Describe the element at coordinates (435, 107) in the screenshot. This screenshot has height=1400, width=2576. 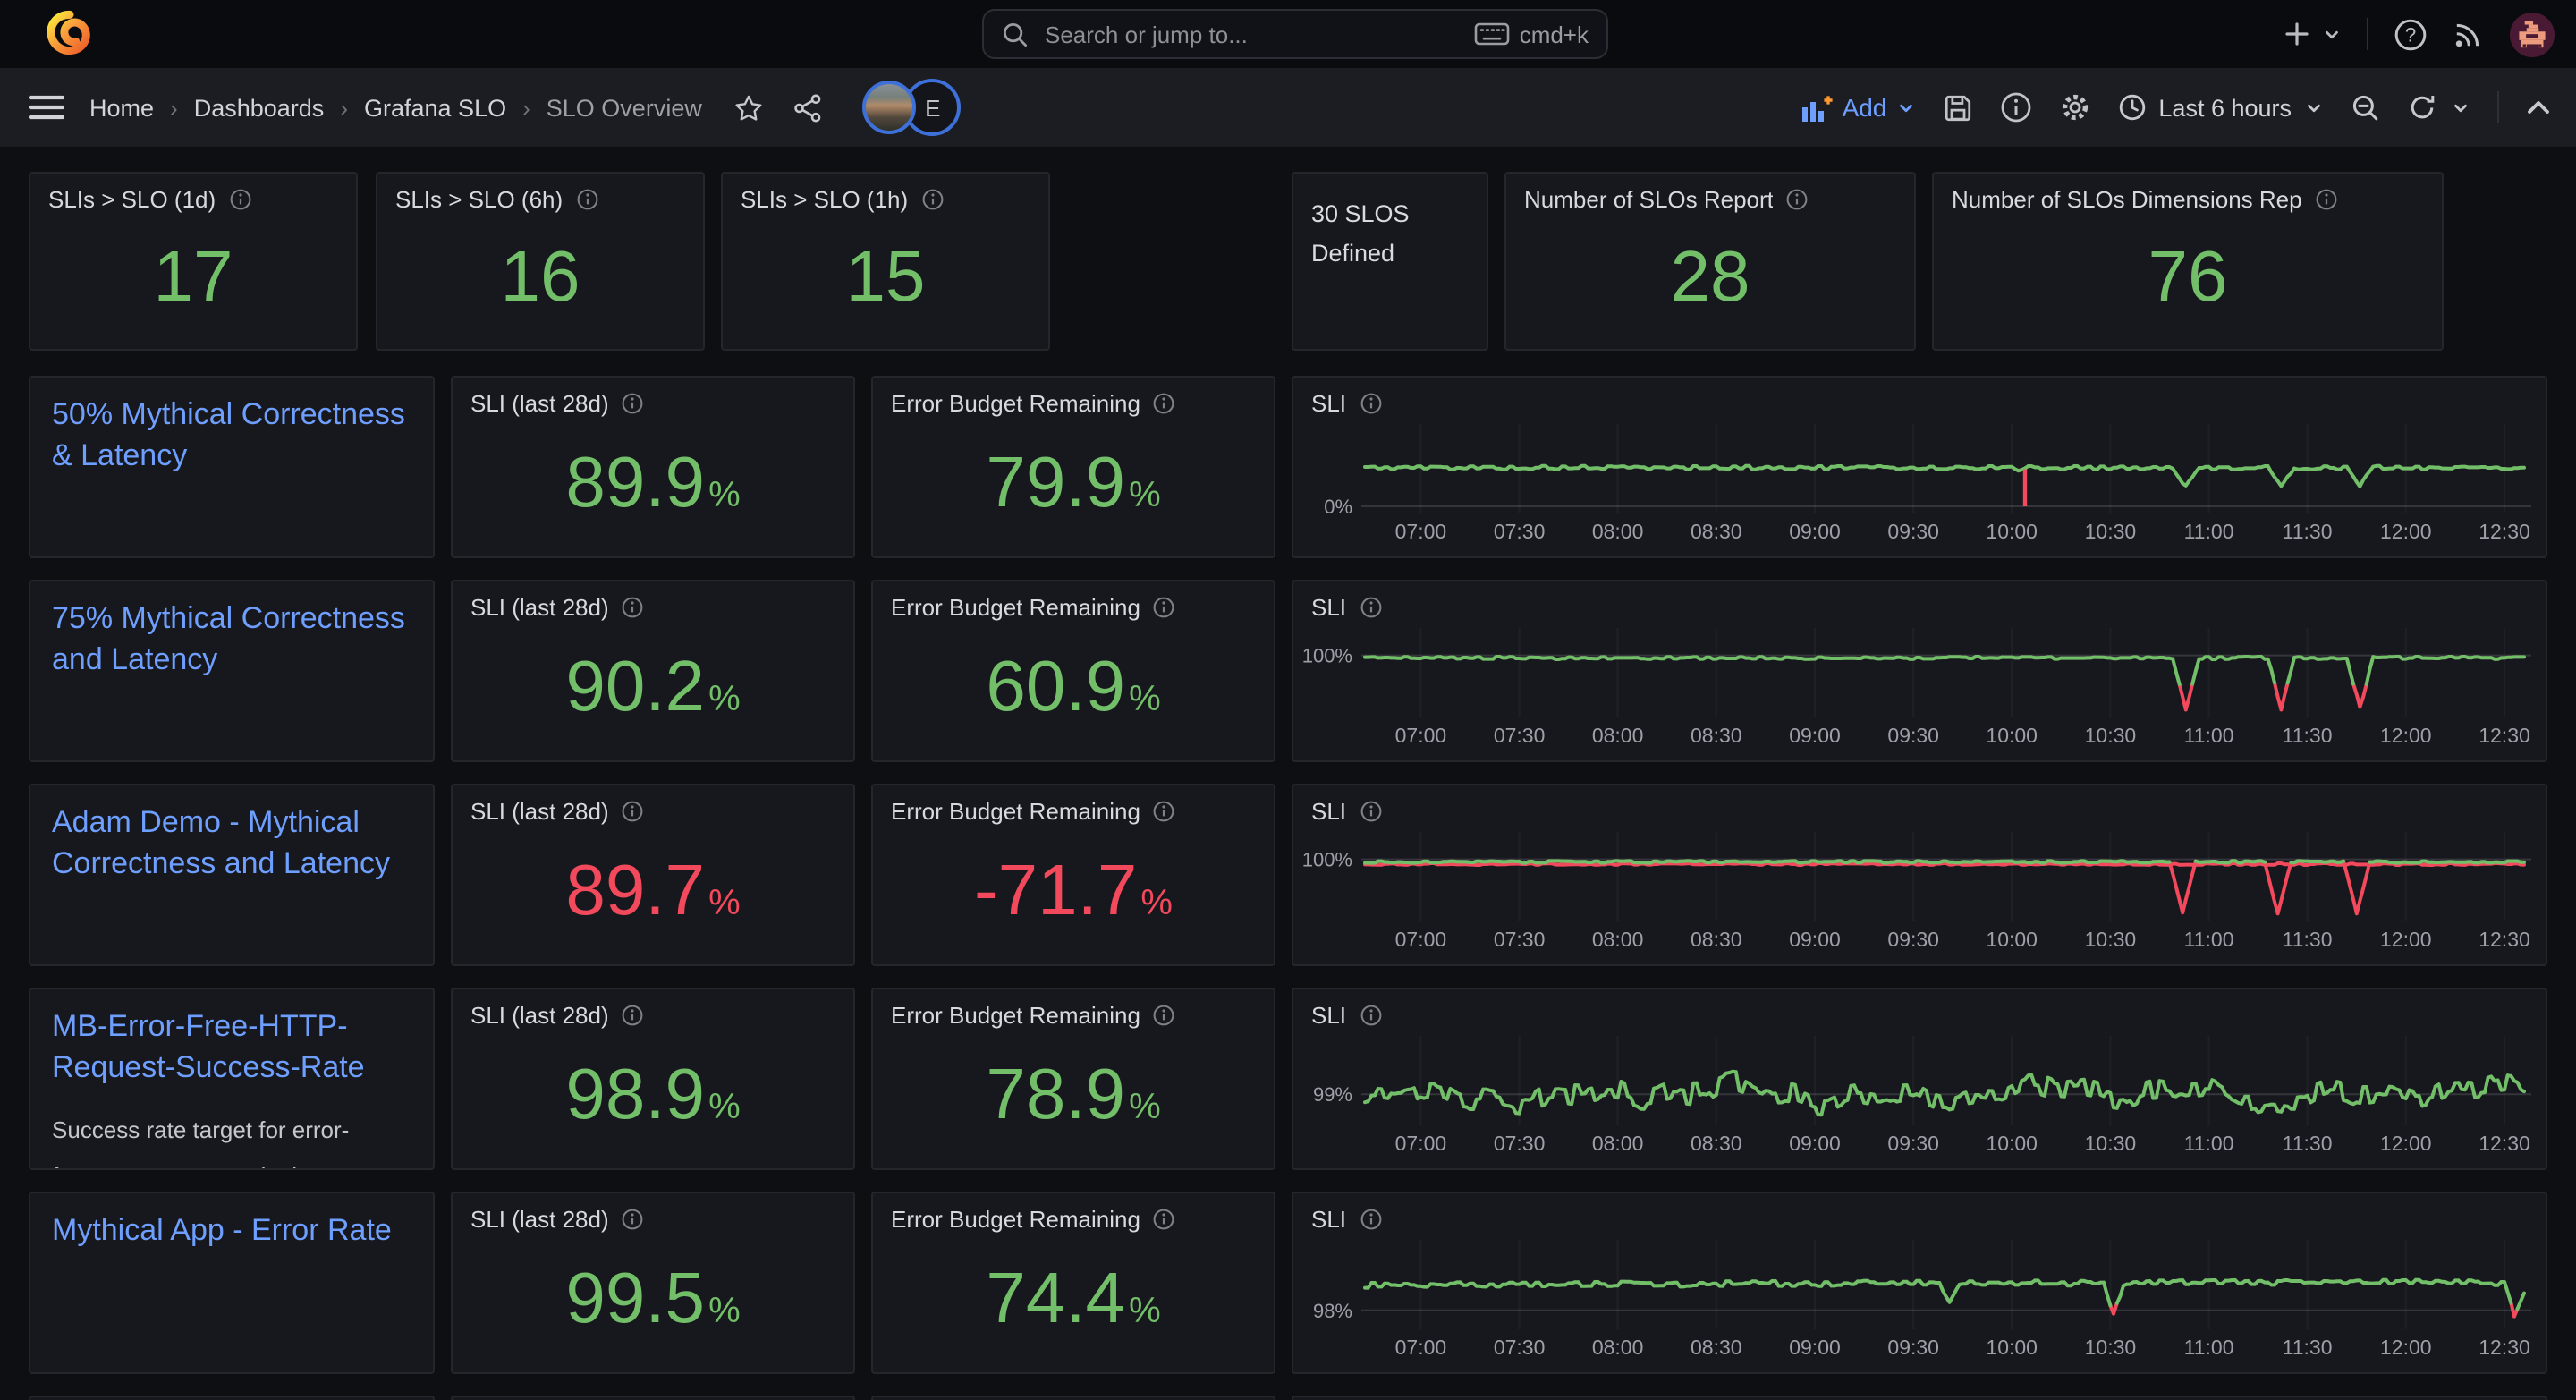
I see `breadcrumb-item-grafana-slo: Grafana SLO` at that location.